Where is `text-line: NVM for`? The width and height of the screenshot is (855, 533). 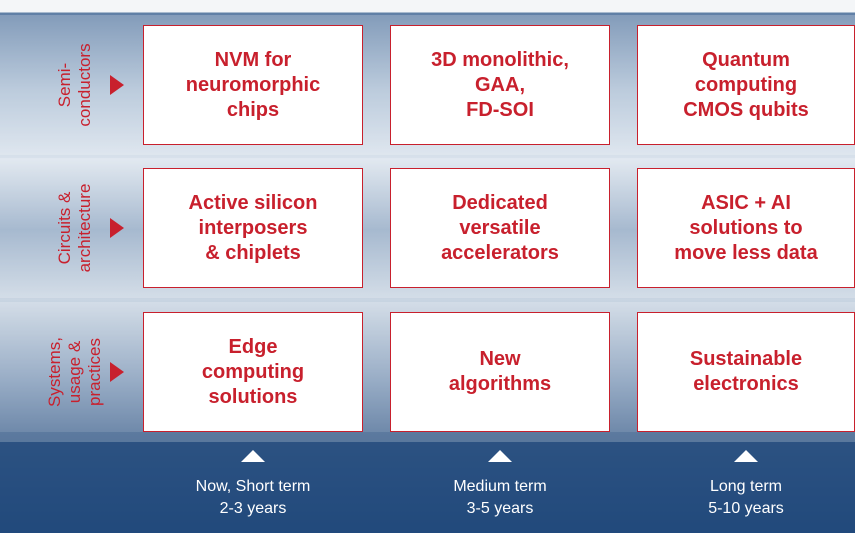 text-line: NVM for is located at coordinates (253, 59).